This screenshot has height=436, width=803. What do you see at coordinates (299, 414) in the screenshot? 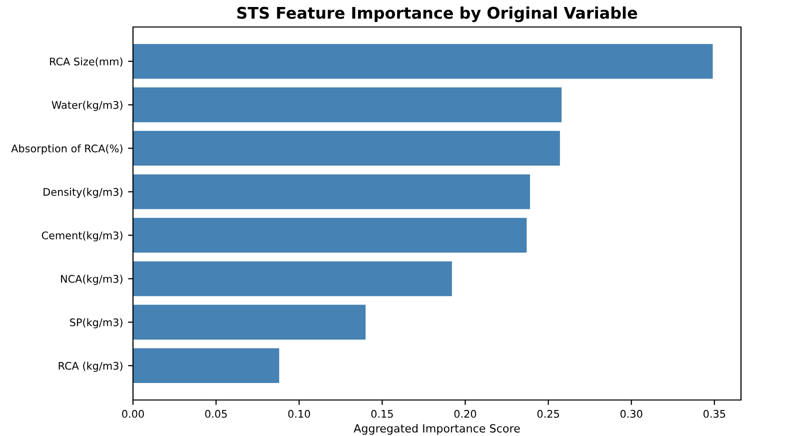
I see `x-tick-label: 0.10` at bounding box center [299, 414].